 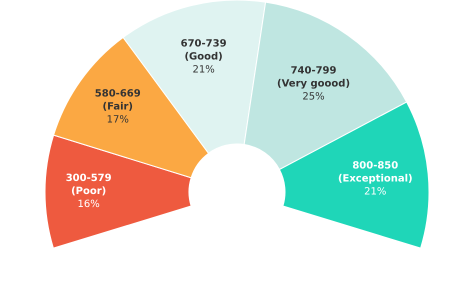 I want to click on slice-label: 800-850 (Exceptional), so click(x=375, y=172).